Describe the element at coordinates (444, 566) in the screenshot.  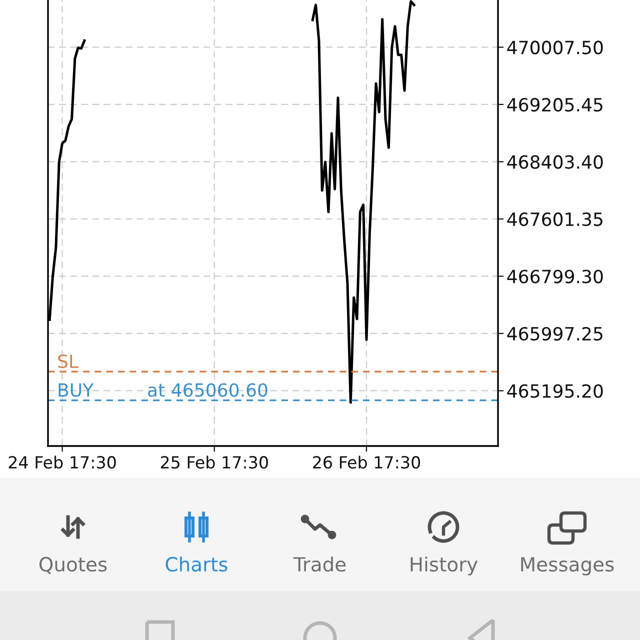
I see `text: History` at that location.